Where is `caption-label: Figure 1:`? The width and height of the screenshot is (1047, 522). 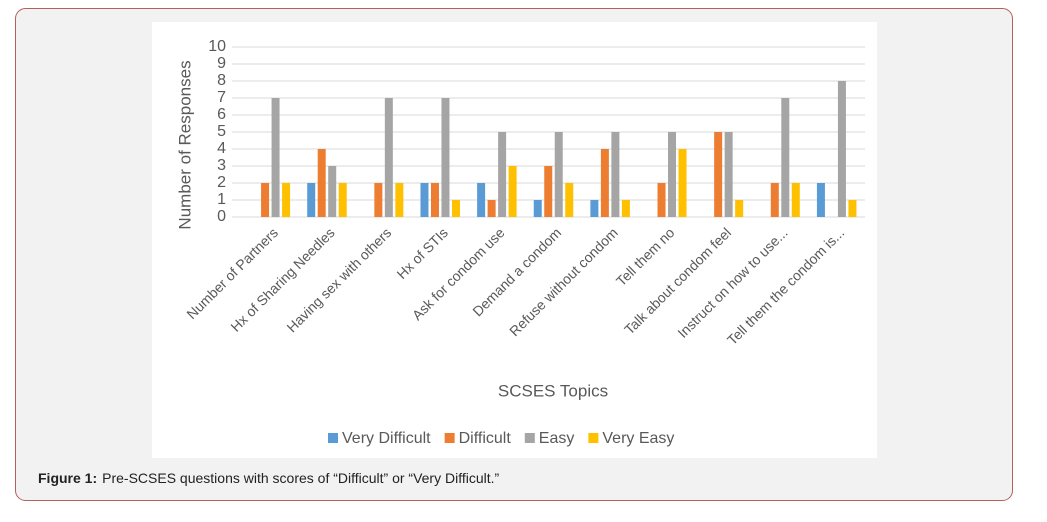 caption-label: Figure 1: is located at coordinates (67, 478).